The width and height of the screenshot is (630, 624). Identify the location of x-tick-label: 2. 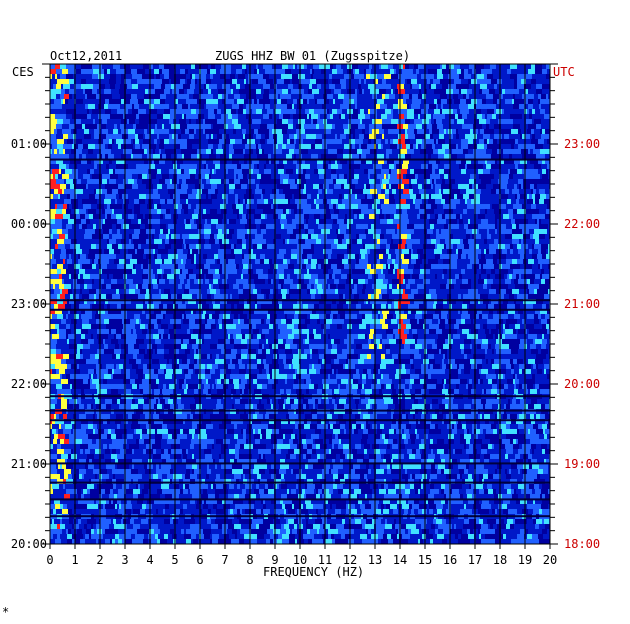
(99, 560).